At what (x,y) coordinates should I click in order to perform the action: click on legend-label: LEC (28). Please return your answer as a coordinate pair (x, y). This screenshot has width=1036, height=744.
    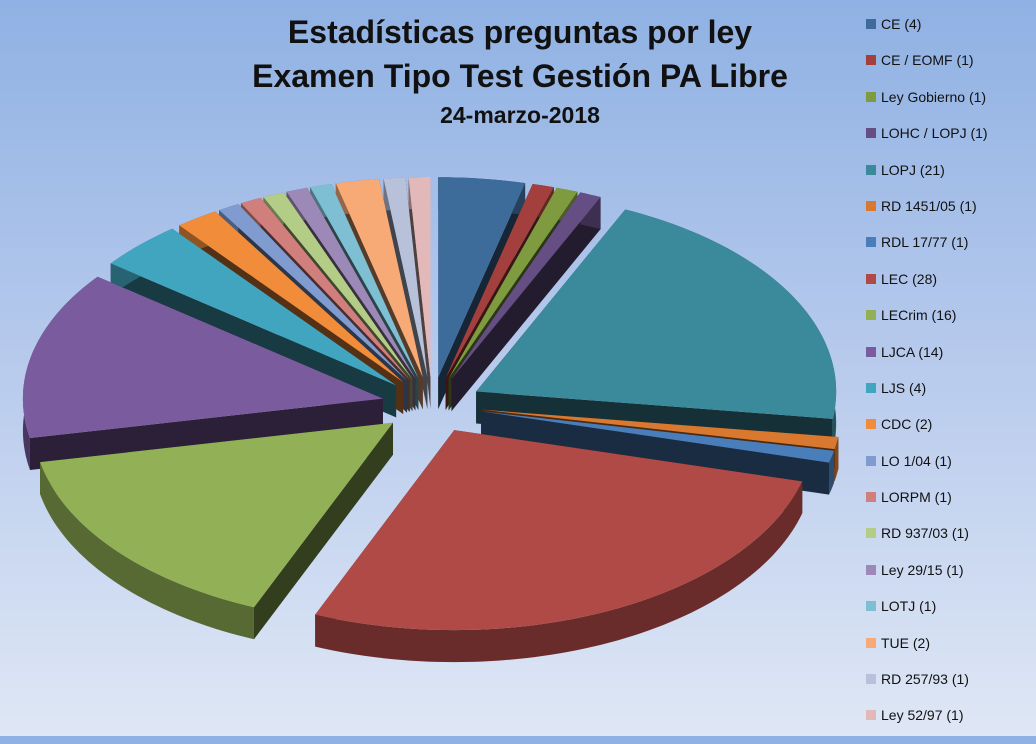
    Looking at the image, I should click on (909, 278).